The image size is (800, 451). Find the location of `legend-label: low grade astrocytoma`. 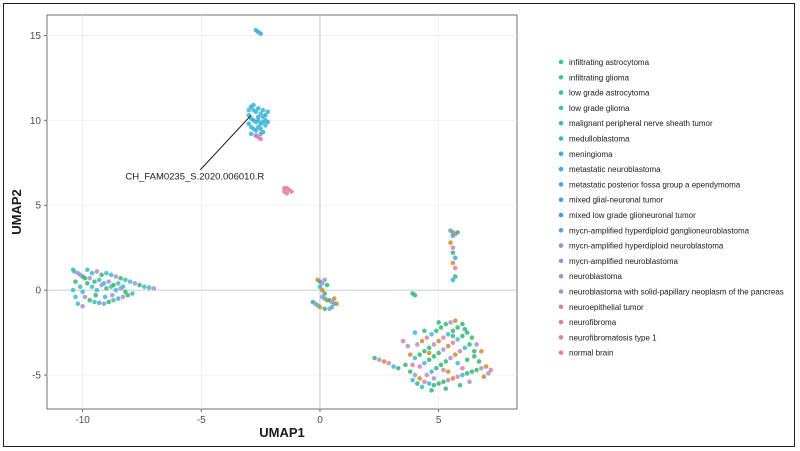

legend-label: low grade astrocytoma is located at coordinates (609, 93).